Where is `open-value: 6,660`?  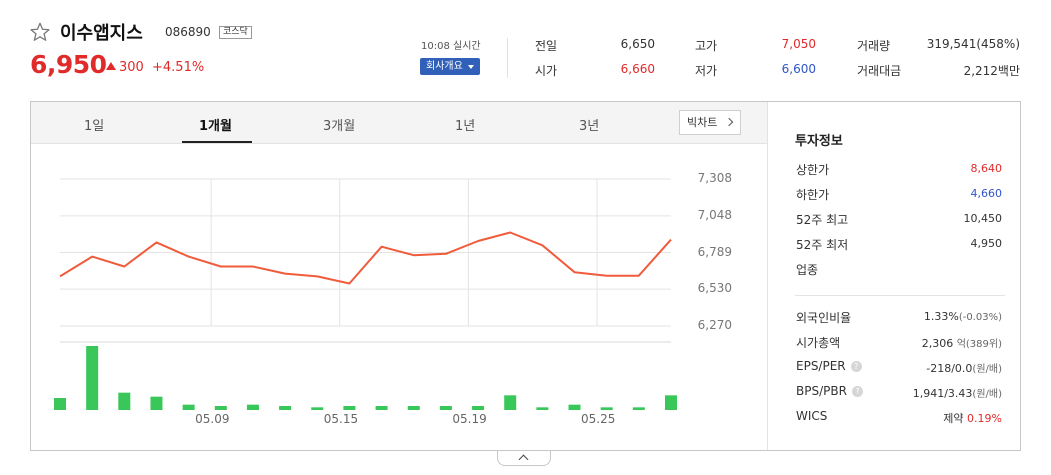 open-value: 6,660 is located at coordinates (637, 69).